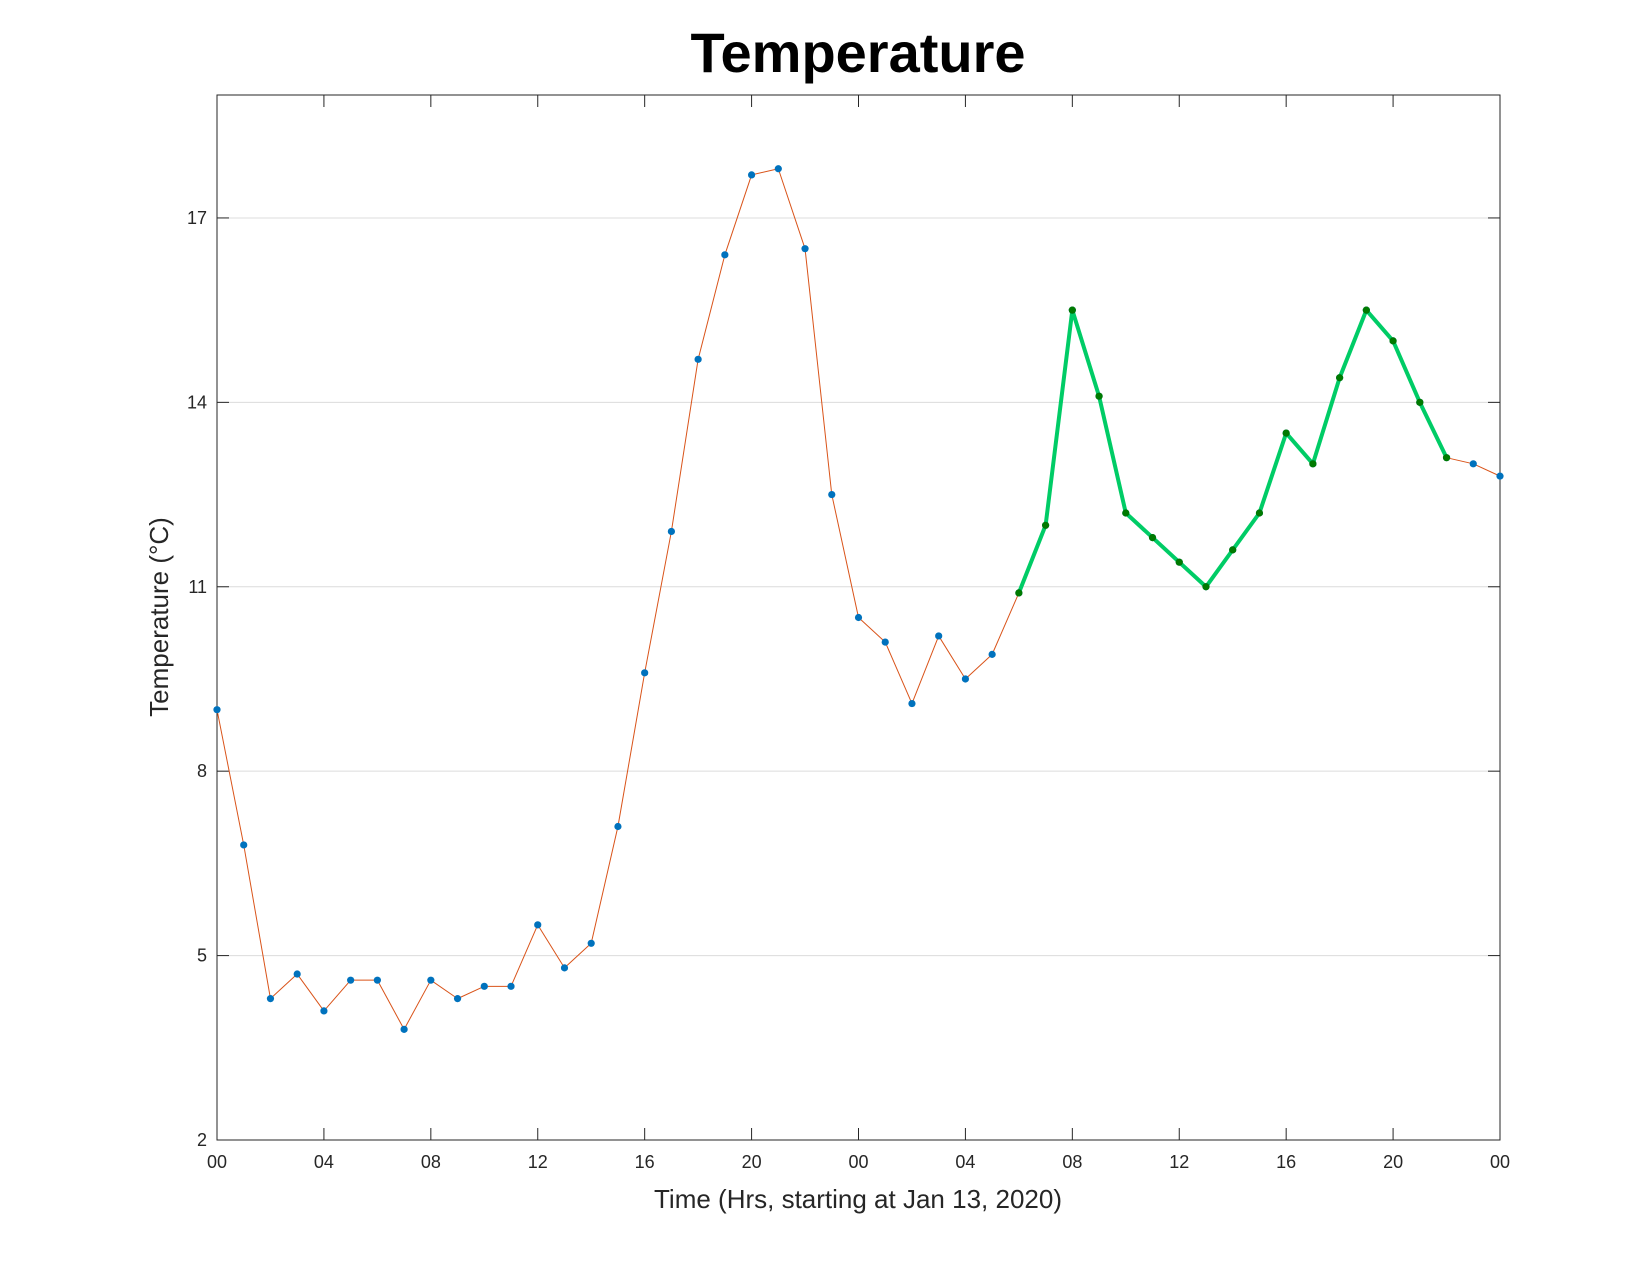 This screenshot has height=1280, width=1650. I want to click on y-tick-label: 8, so click(202, 771).